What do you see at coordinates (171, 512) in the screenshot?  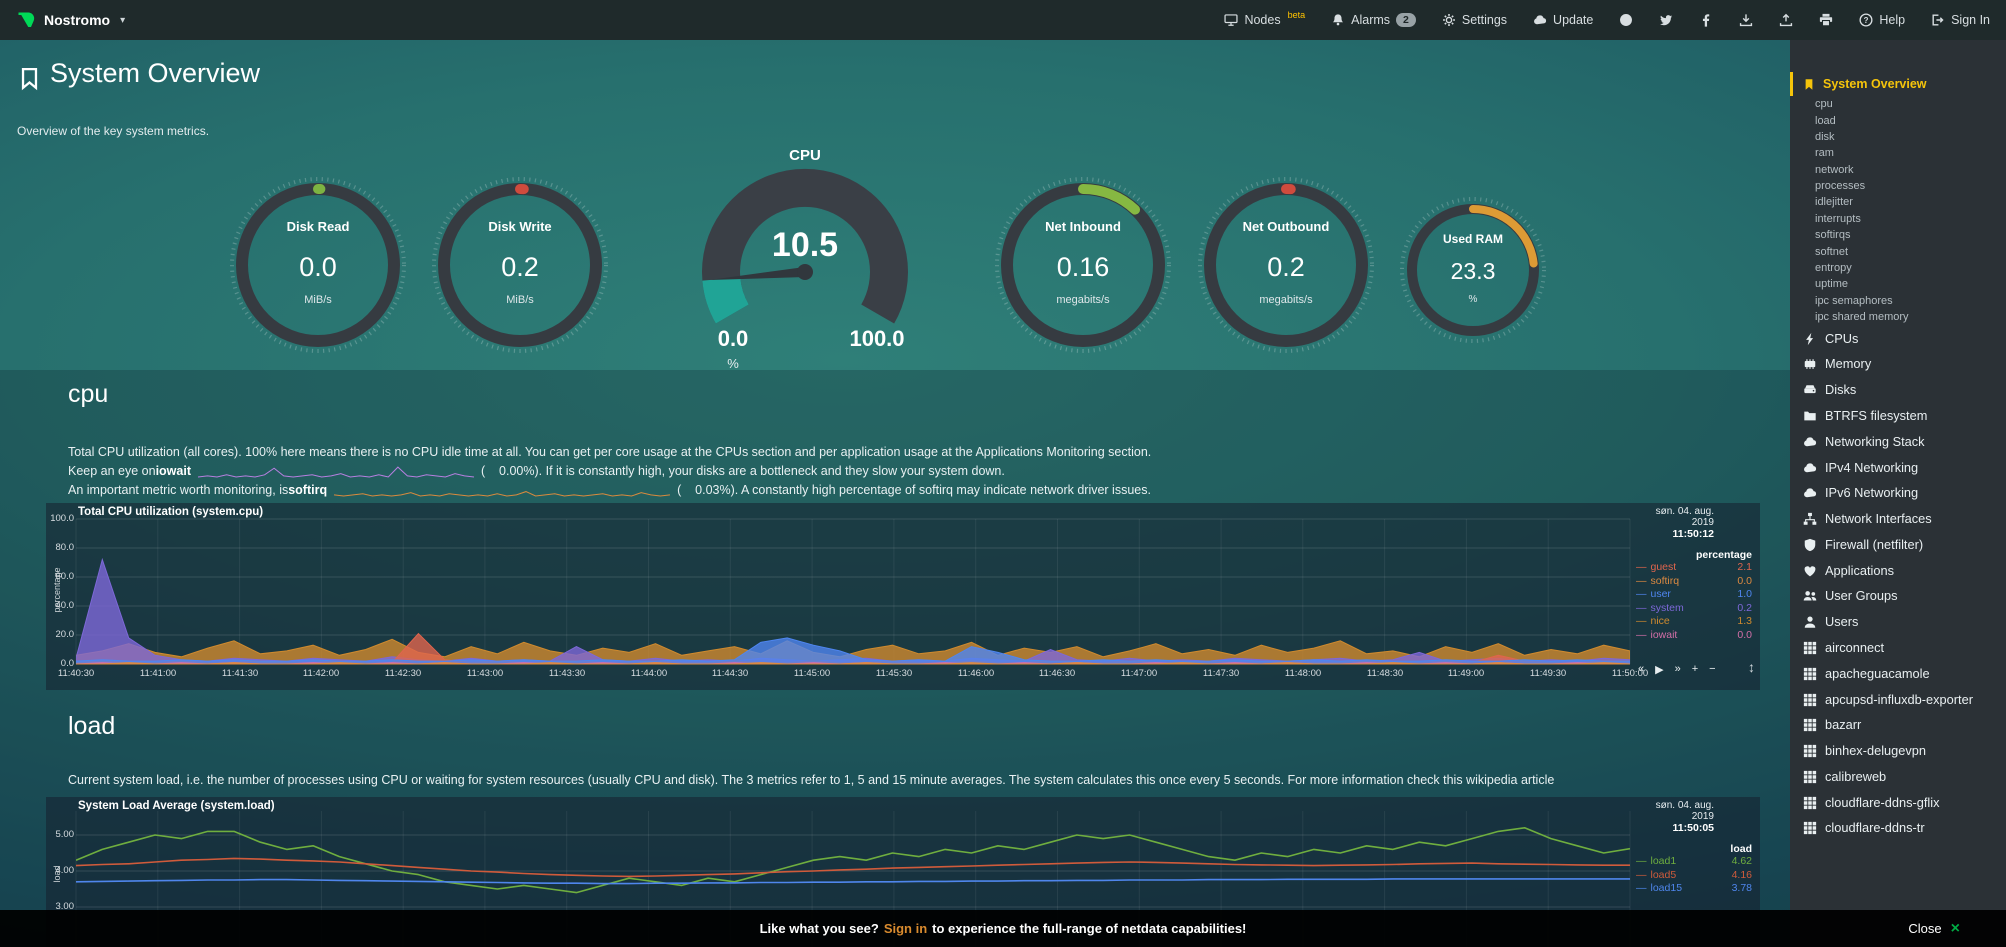 I see `cpu-chart-title: Total CPU utilization (system.cpu)` at bounding box center [171, 512].